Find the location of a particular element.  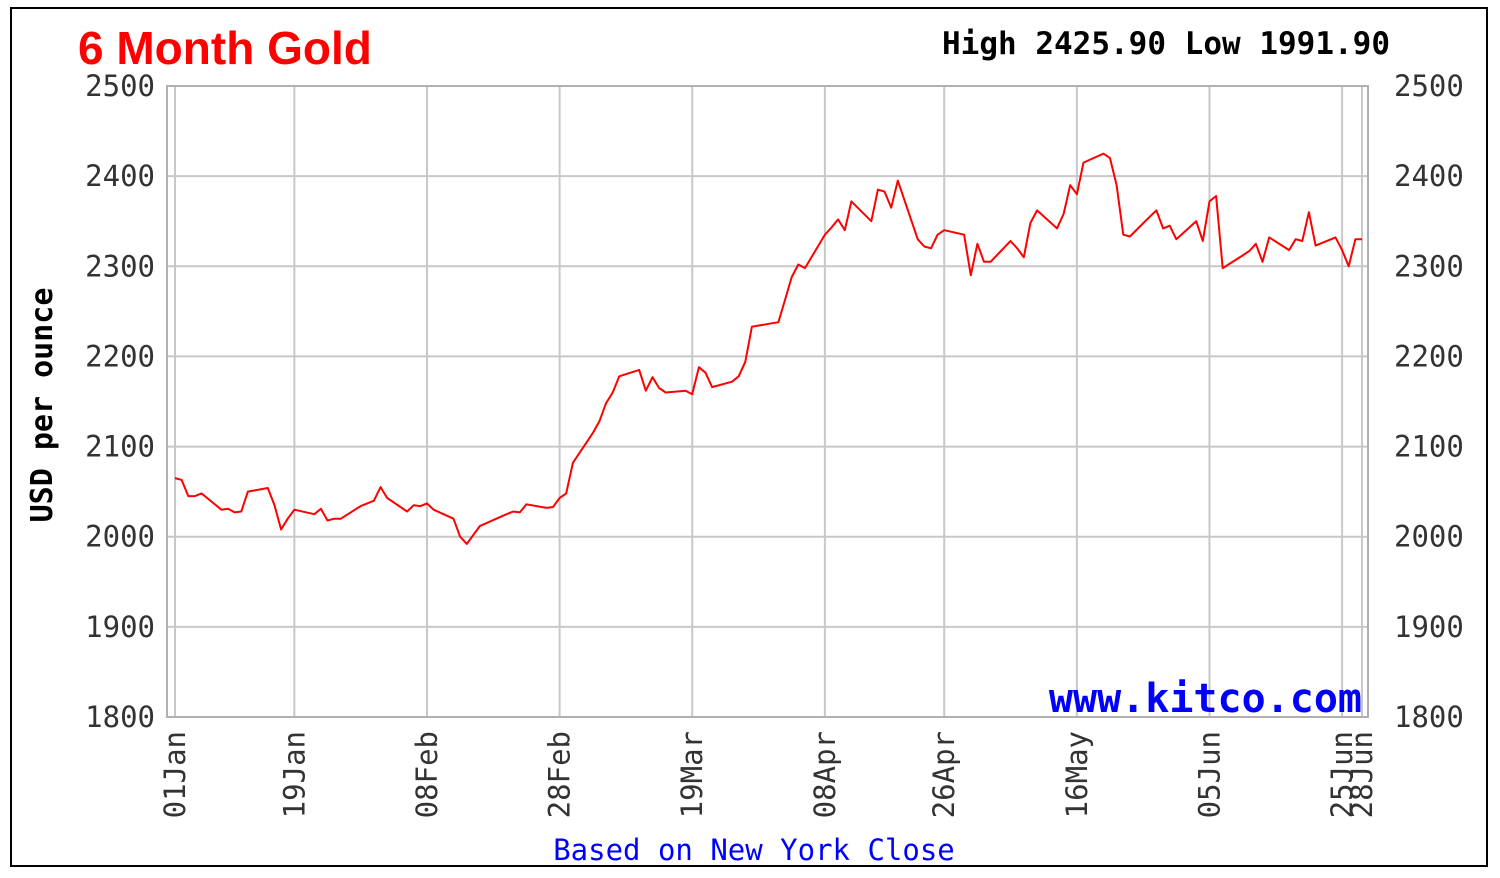

y-tick-label-left: 1800 is located at coordinates (120, 717).